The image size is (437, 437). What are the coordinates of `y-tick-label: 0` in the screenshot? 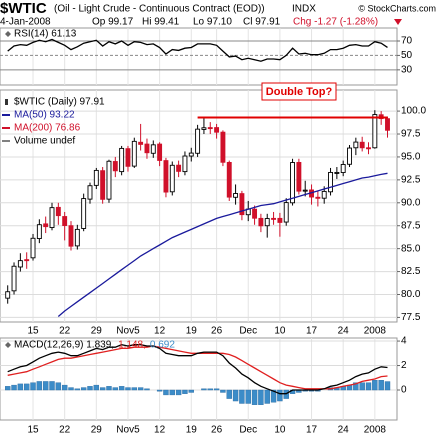 It's located at (404, 390).